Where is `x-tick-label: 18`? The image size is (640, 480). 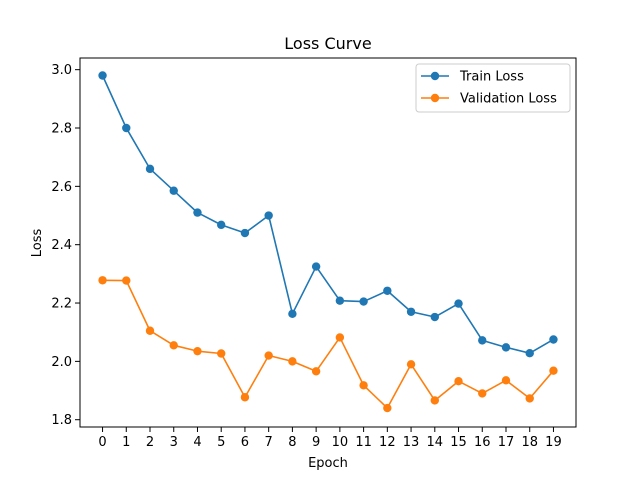
x-tick-label: 18 is located at coordinates (529, 442).